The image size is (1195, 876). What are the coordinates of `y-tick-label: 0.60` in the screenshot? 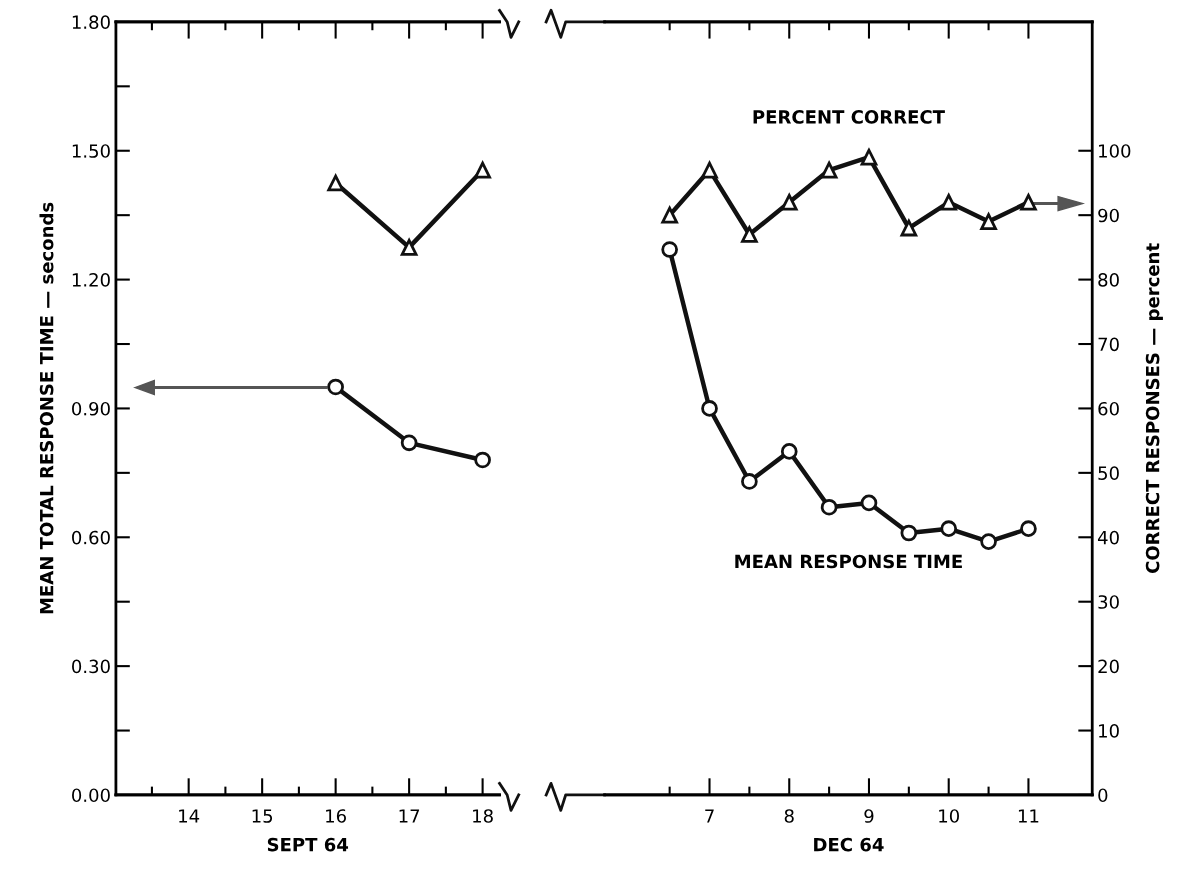 It's located at (91, 537).